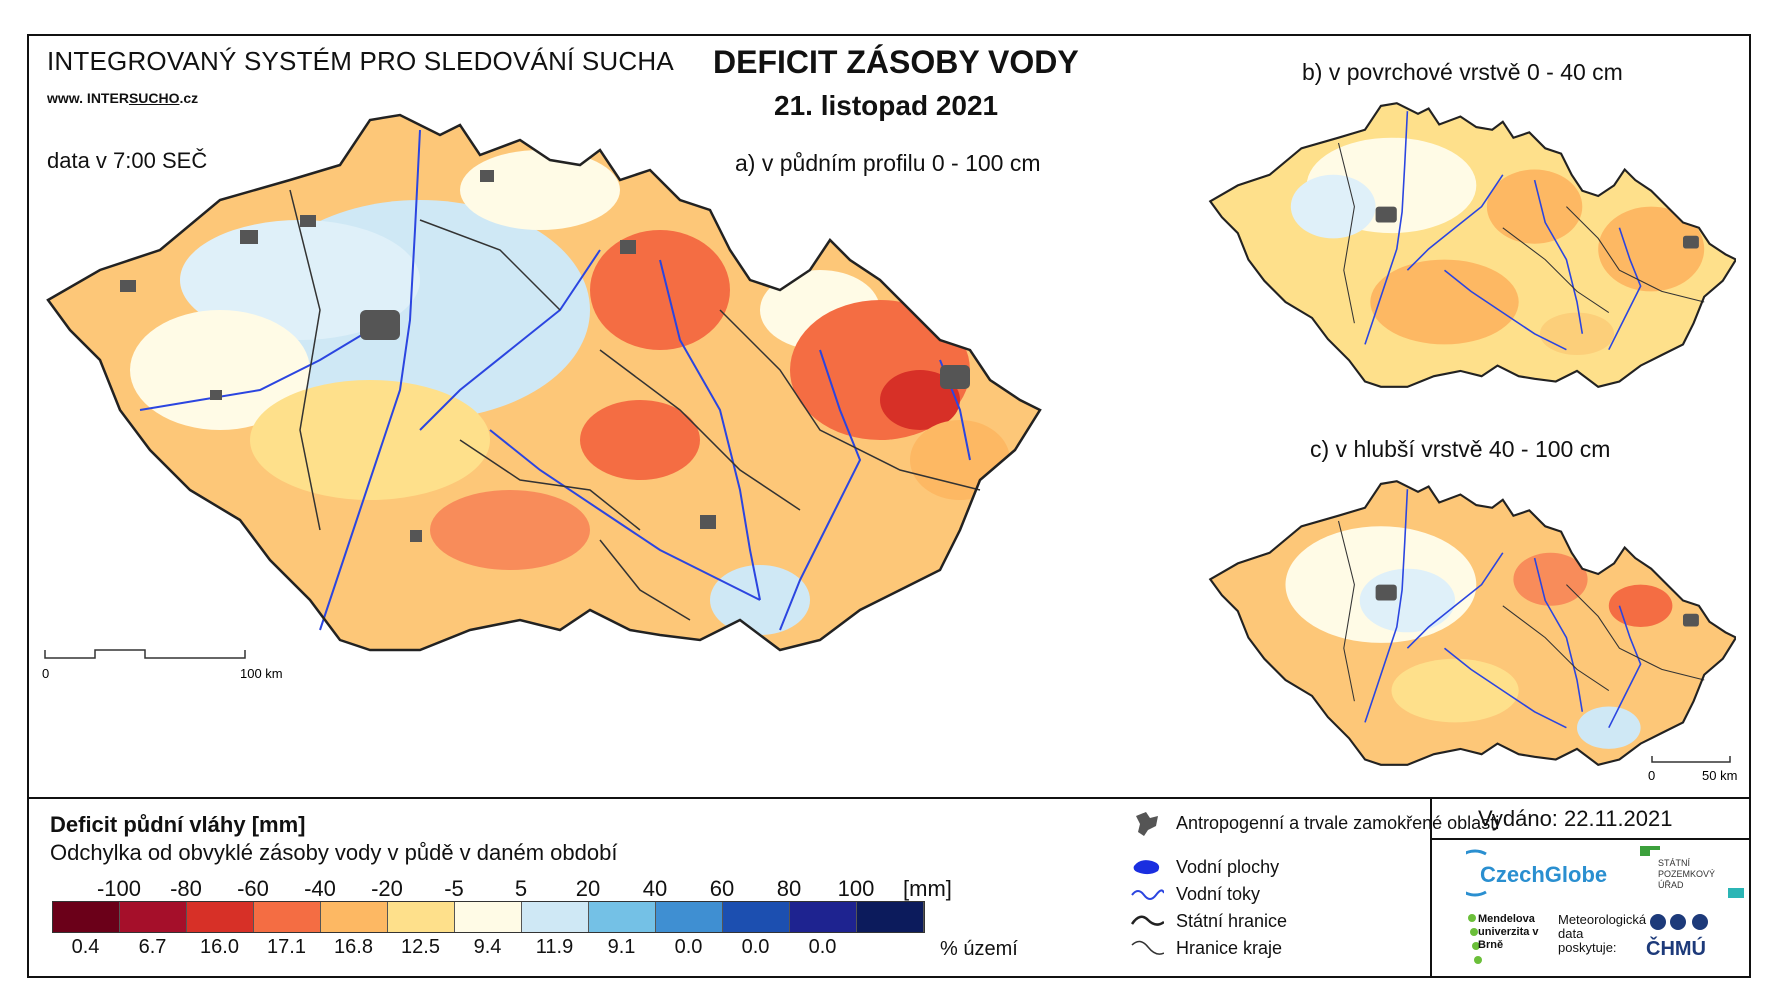  Describe the element at coordinates (1232, 921) in the screenshot. I see `key-state-border-label: Státní hranice` at that location.